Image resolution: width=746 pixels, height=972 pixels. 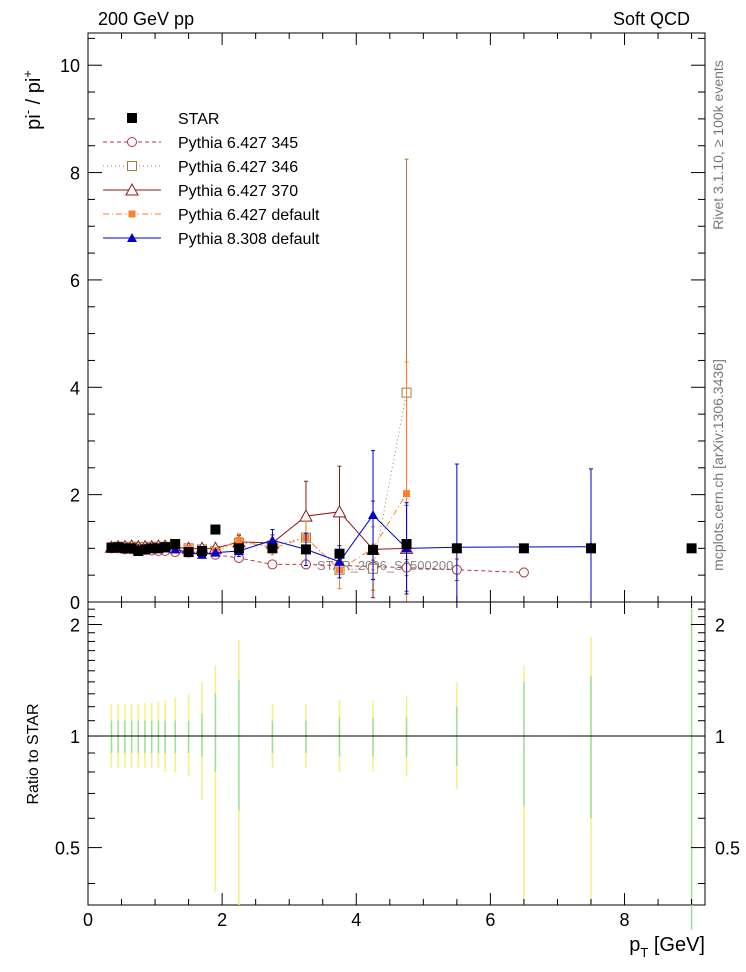 I want to click on mcplots-label: mcplots.cern.ch [arXiv:1306.3436], so click(x=718, y=465).